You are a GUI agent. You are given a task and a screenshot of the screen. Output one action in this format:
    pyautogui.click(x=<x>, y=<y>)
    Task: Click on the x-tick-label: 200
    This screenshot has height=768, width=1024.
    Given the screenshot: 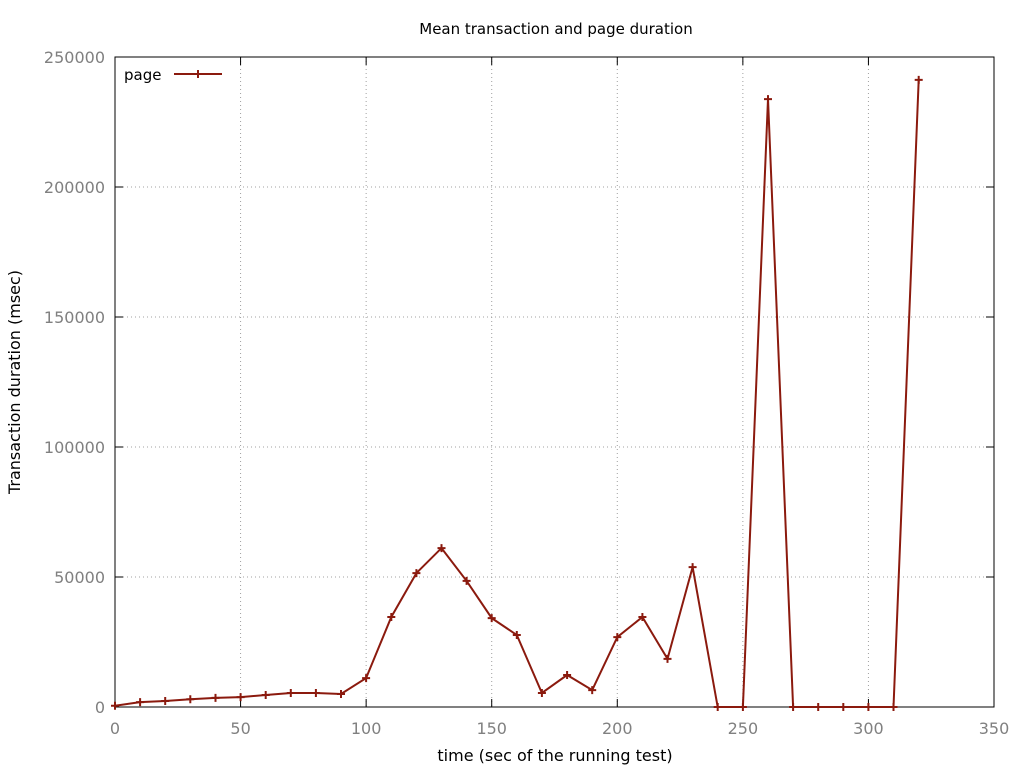 What is the action you would take?
    pyautogui.click(x=617, y=728)
    